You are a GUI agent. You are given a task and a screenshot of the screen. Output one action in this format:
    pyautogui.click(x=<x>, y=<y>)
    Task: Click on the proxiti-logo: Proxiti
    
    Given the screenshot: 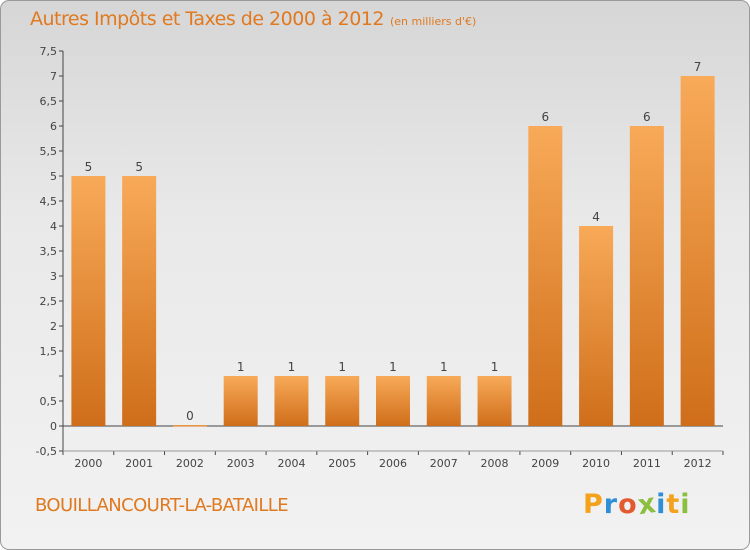 What is the action you would take?
    pyautogui.click(x=637, y=504)
    